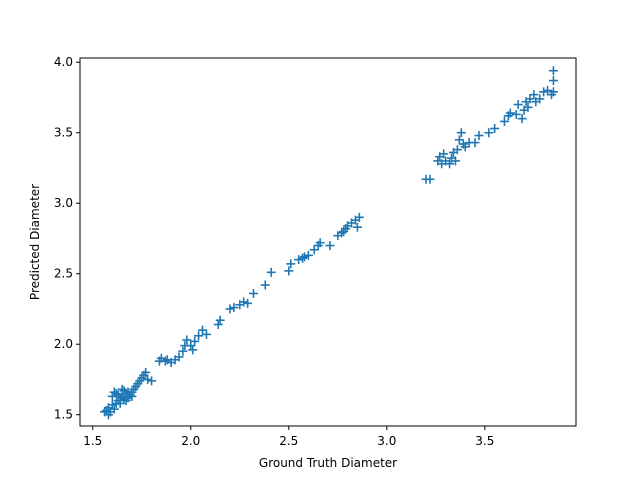 This screenshot has width=640, height=480. I want to click on x-tick-label: 2.5, so click(288, 441).